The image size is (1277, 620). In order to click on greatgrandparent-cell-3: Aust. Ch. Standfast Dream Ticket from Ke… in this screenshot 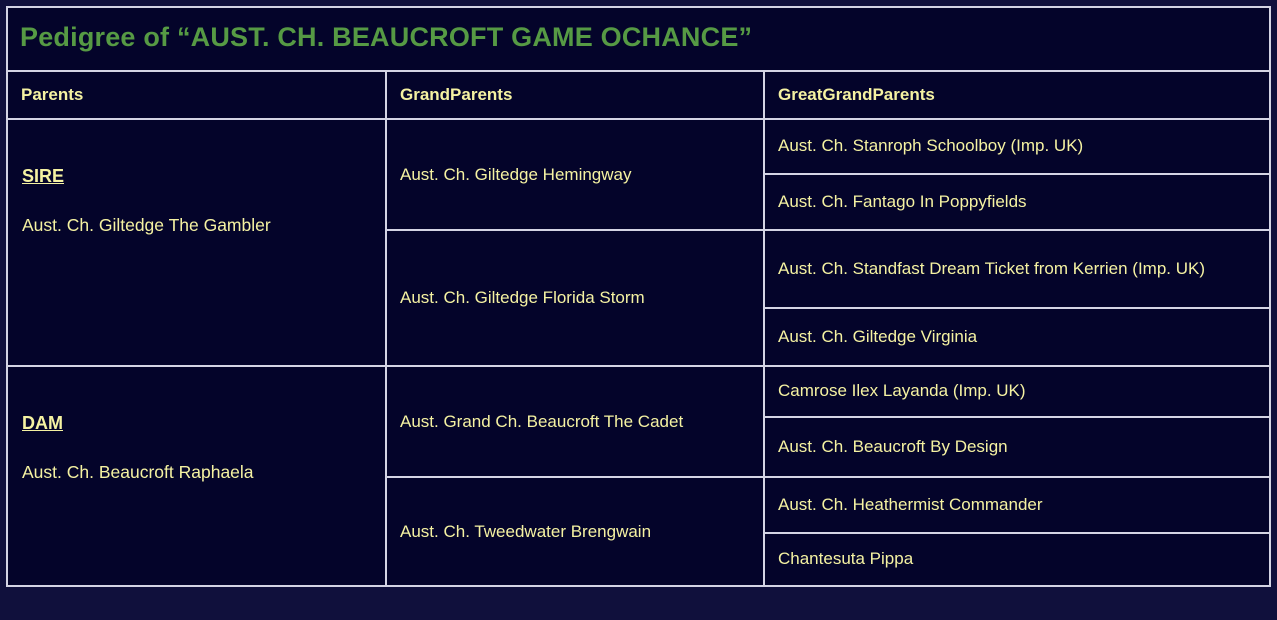, I will do `click(1017, 269)`.